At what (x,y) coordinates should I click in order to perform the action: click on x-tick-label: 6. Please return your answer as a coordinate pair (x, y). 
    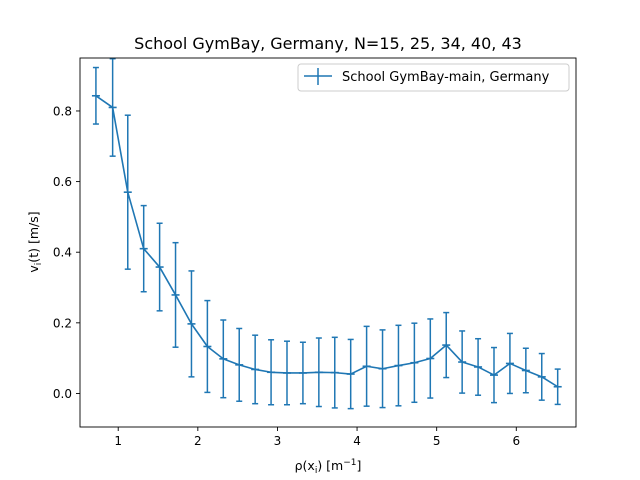
    Looking at the image, I should click on (516, 441).